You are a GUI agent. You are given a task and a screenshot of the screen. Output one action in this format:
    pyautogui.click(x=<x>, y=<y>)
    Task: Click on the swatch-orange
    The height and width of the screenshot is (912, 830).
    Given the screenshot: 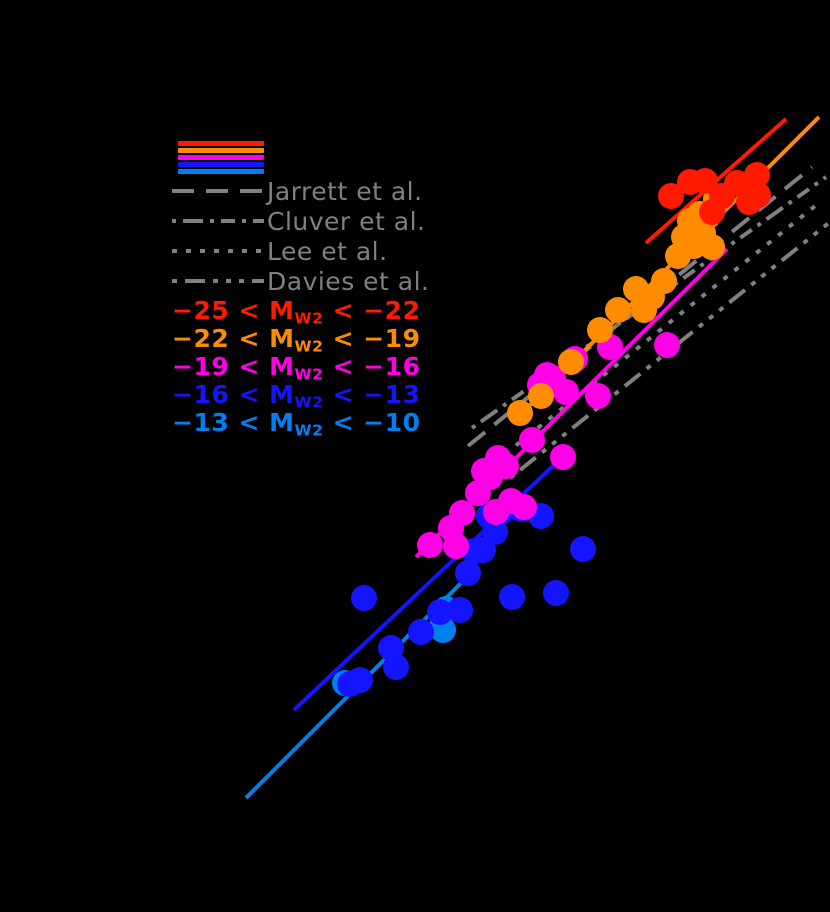 What is the action you would take?
    pyautogui.click(x=221, y=150)
    